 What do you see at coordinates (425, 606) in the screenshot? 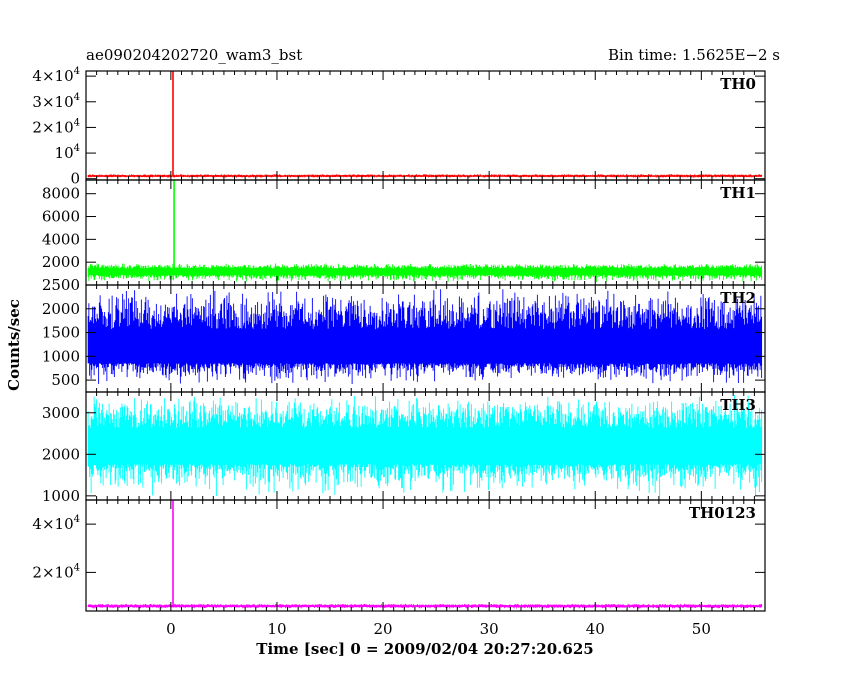
I see `series-th0123` at bounding box center [425, 606].